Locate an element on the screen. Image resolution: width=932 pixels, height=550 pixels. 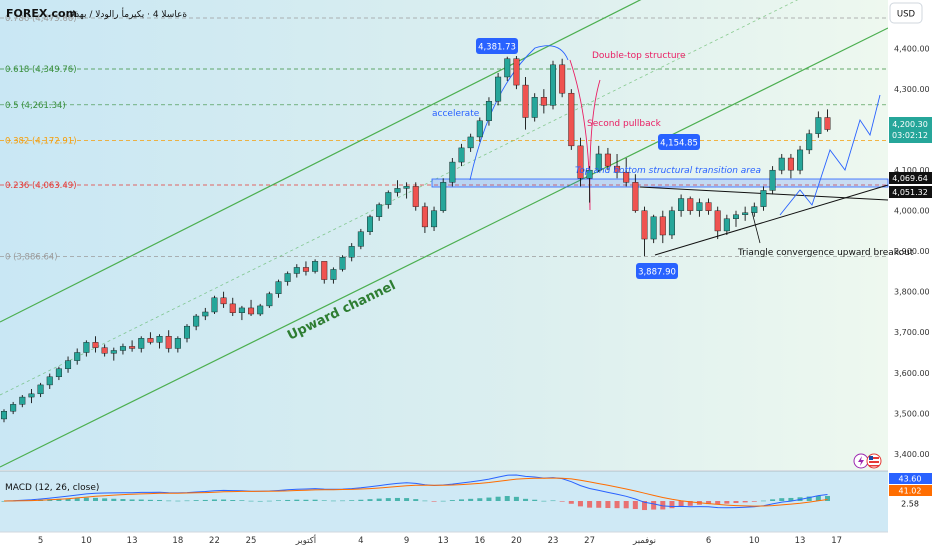
fib-label: 0.5 (4,261.34) is located at coordinates (35, 106).